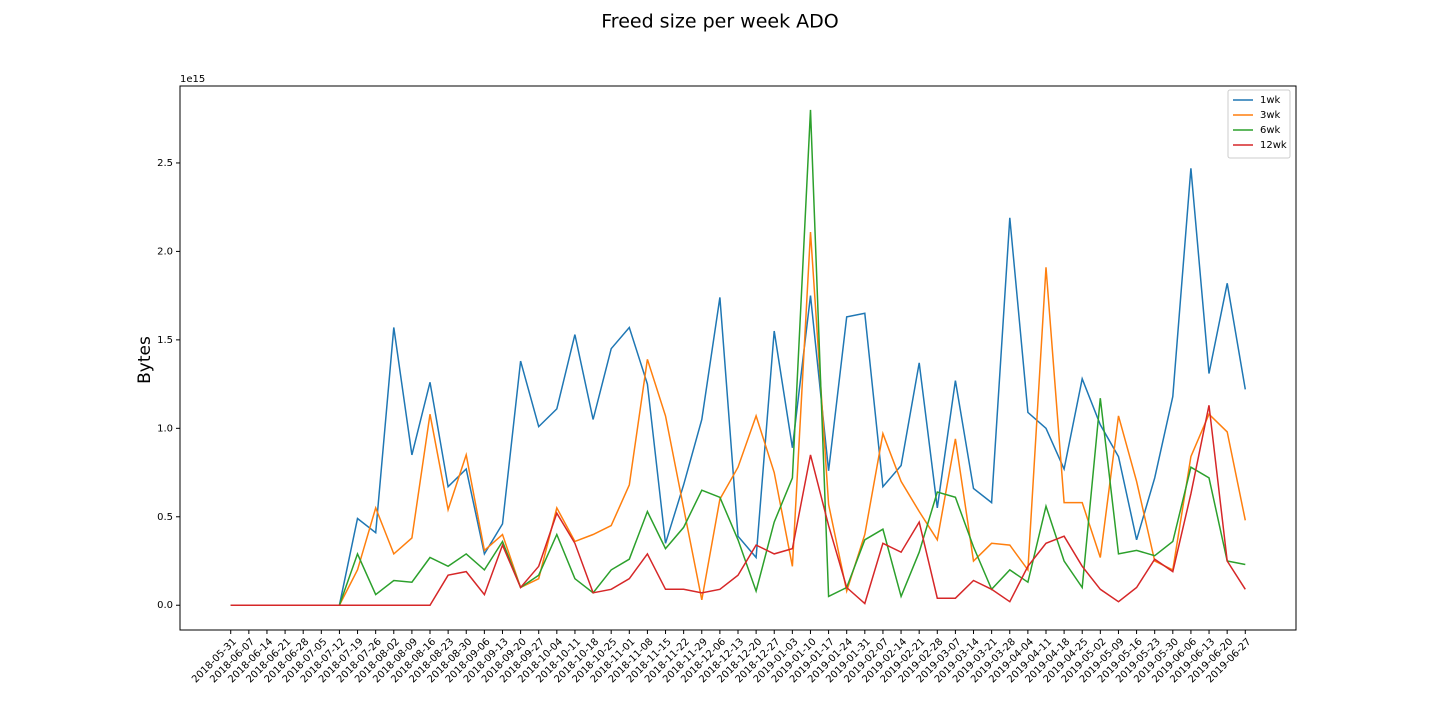 This screenshot has width=1440, height=720. I want to click on legend-label: 6wk, so click(1270, 130).